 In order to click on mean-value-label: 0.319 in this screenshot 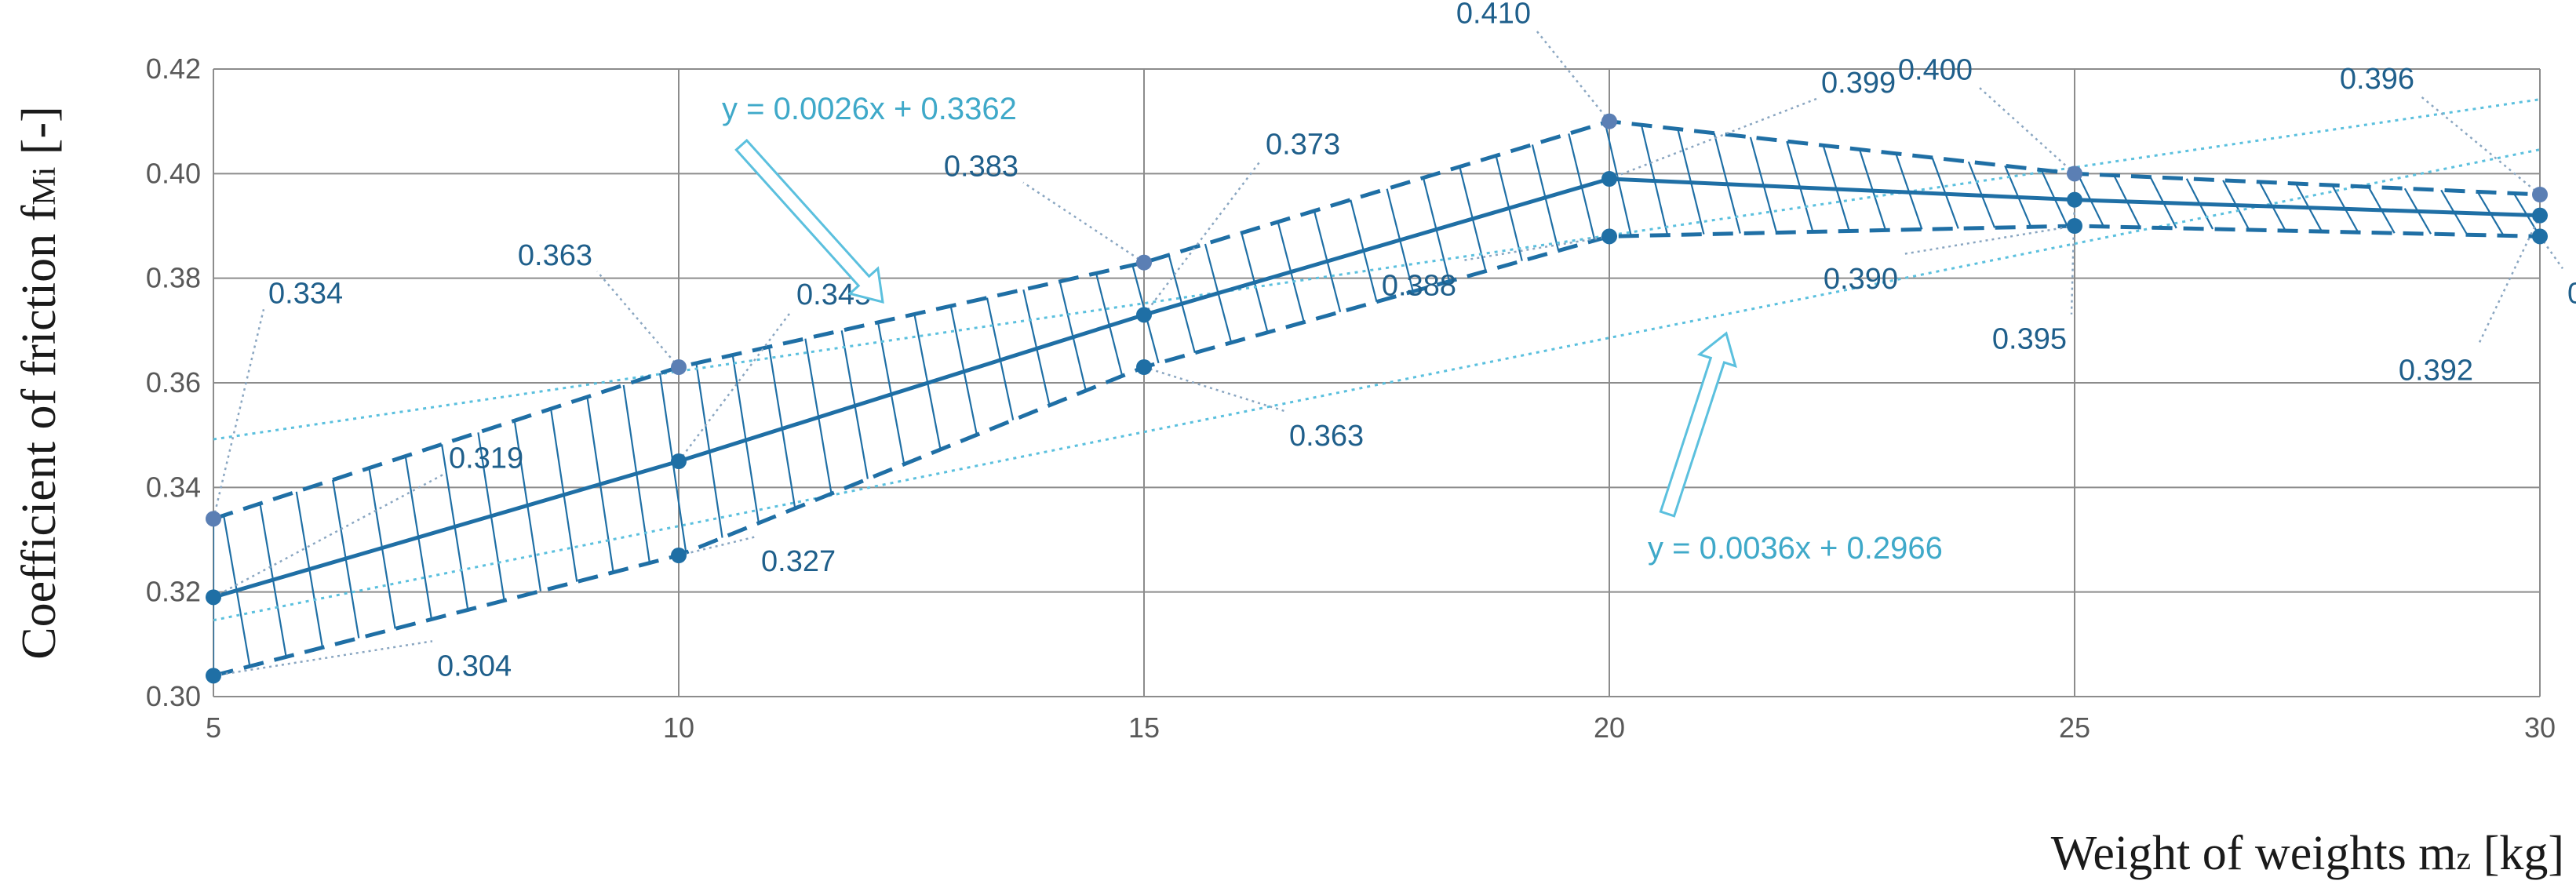, I will do `click(486, 458)`.